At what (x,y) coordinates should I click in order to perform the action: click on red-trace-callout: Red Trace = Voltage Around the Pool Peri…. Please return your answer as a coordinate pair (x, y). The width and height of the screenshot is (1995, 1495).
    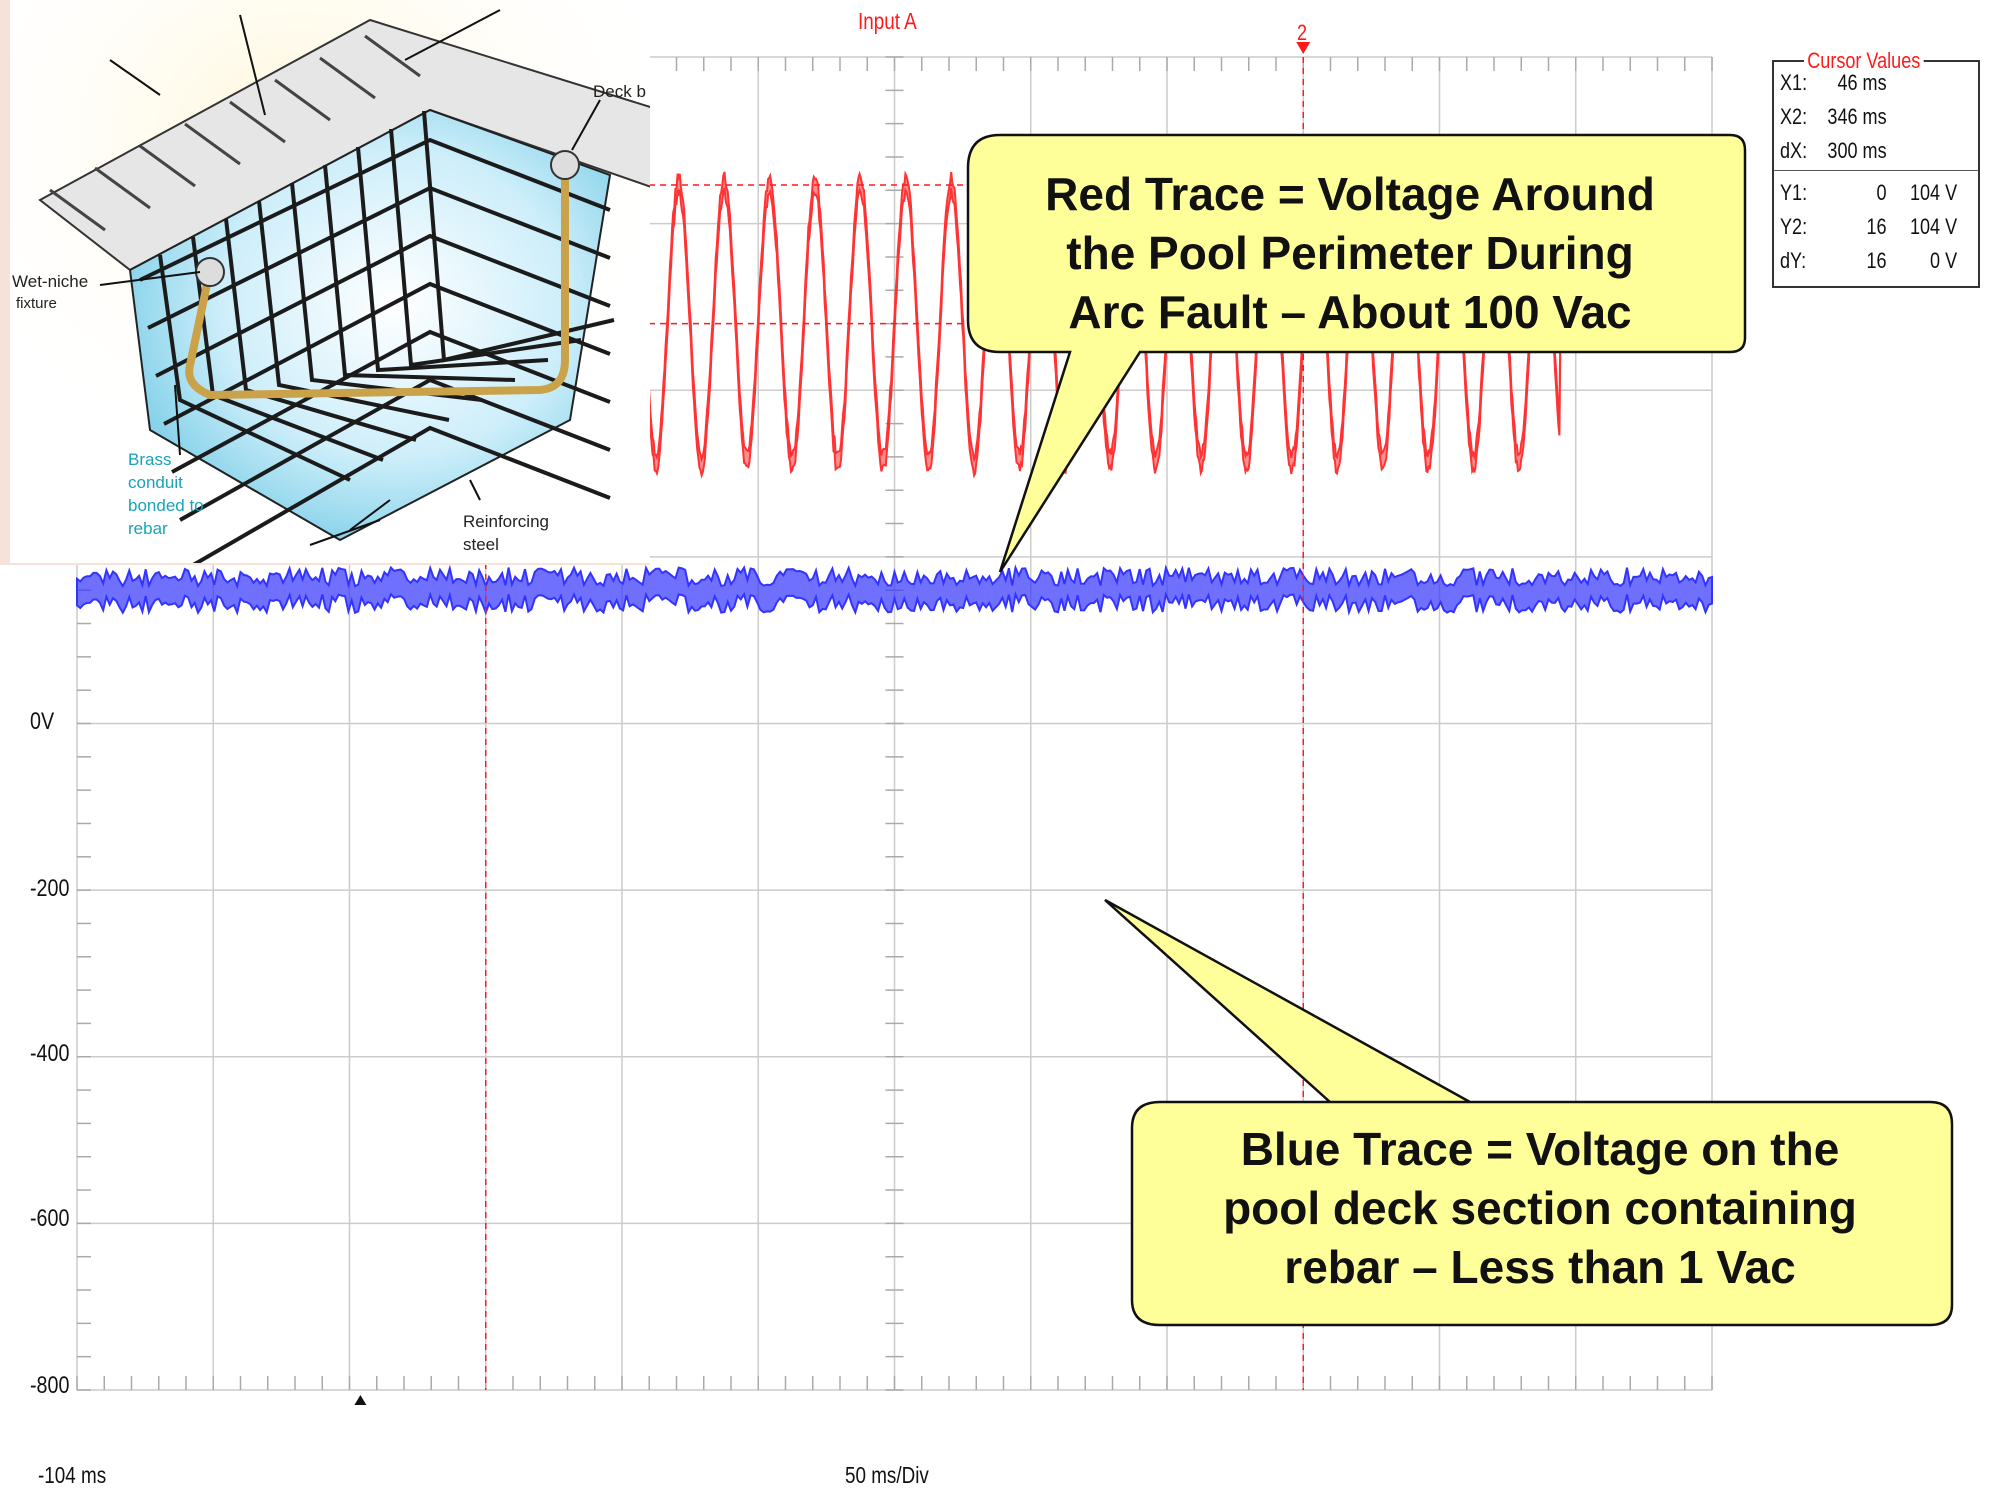
    Looking at the image, I should click on (1350, 253).